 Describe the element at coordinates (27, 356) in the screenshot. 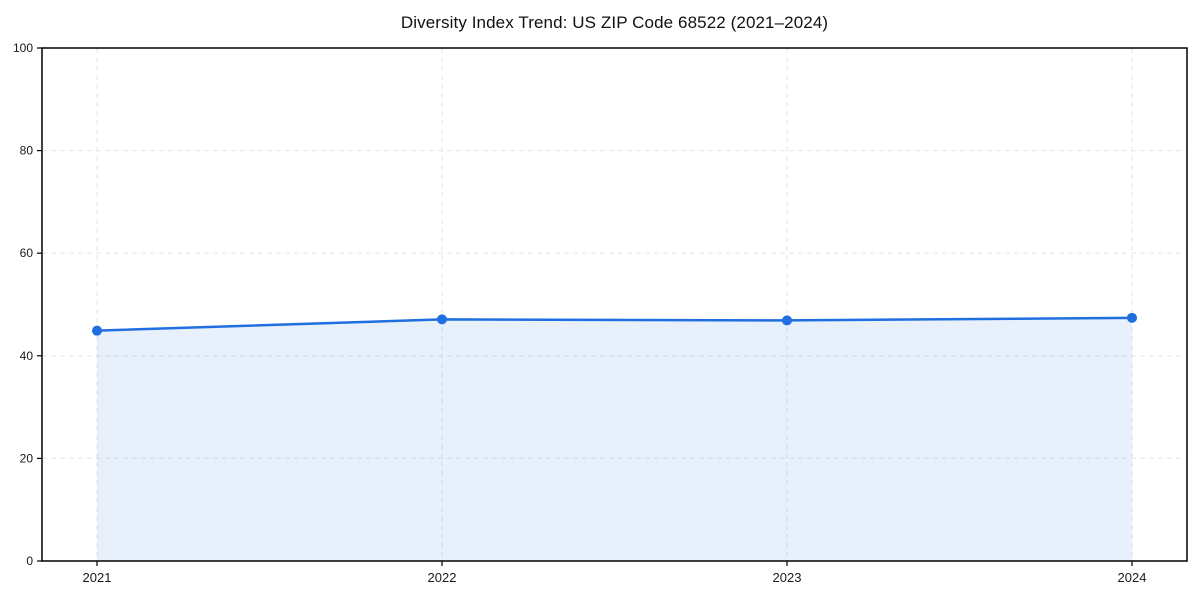

I see `y-tick-label: 40` at that location.